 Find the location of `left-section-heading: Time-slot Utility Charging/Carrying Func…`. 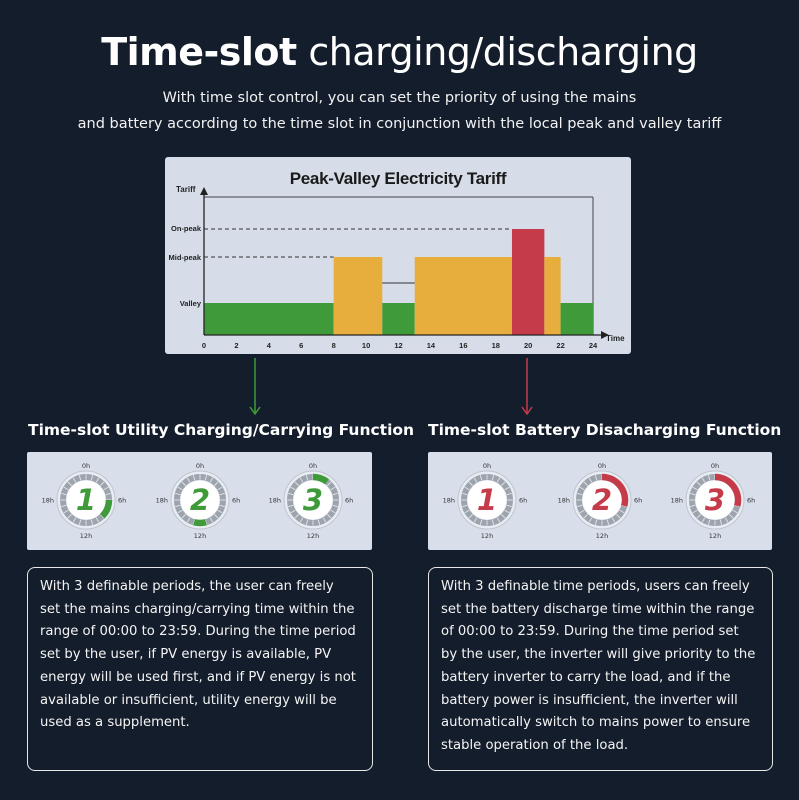

left-section-heading: Time-slot Utility Charging/Carrying Func… is located at coordinates (221, 430).